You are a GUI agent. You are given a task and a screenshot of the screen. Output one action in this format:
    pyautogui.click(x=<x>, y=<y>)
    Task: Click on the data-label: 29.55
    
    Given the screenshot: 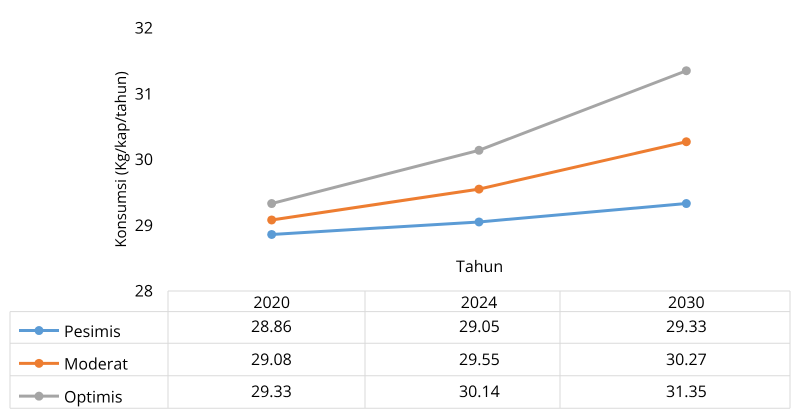 What is the action you would take?
    pyautogui.click(x=479, y=359)
    